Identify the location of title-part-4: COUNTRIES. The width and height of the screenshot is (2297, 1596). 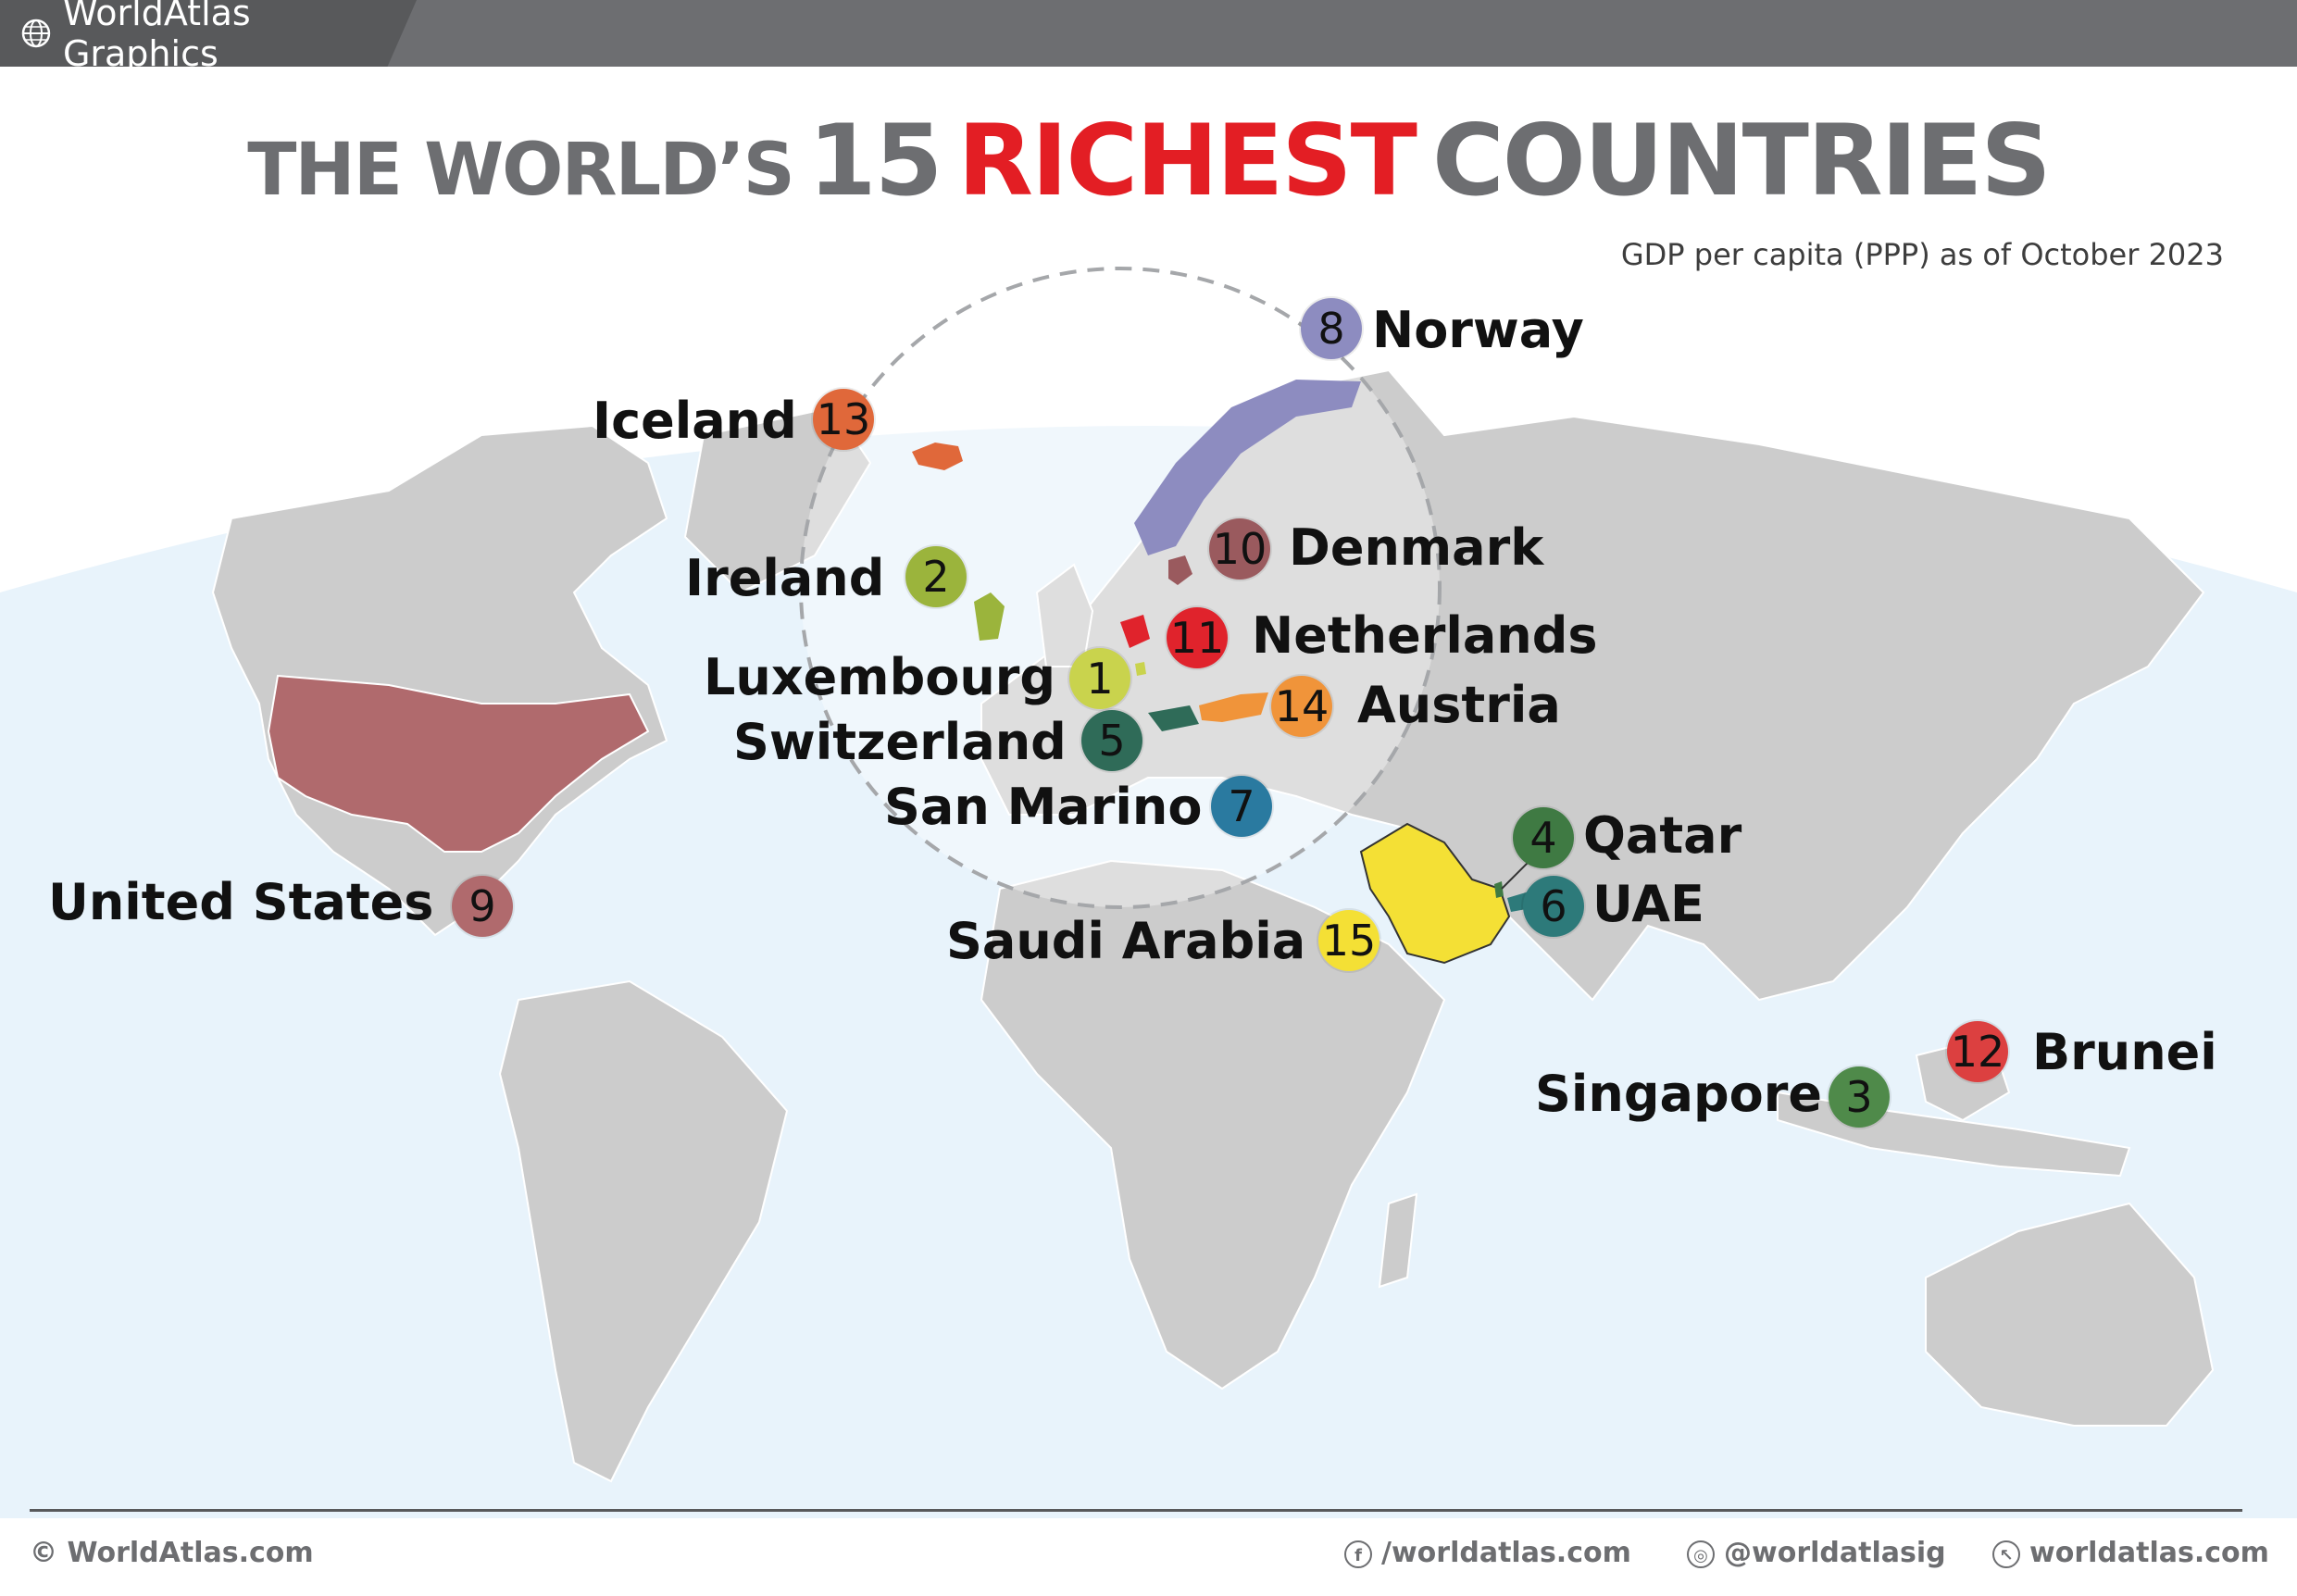
(1741, 161).